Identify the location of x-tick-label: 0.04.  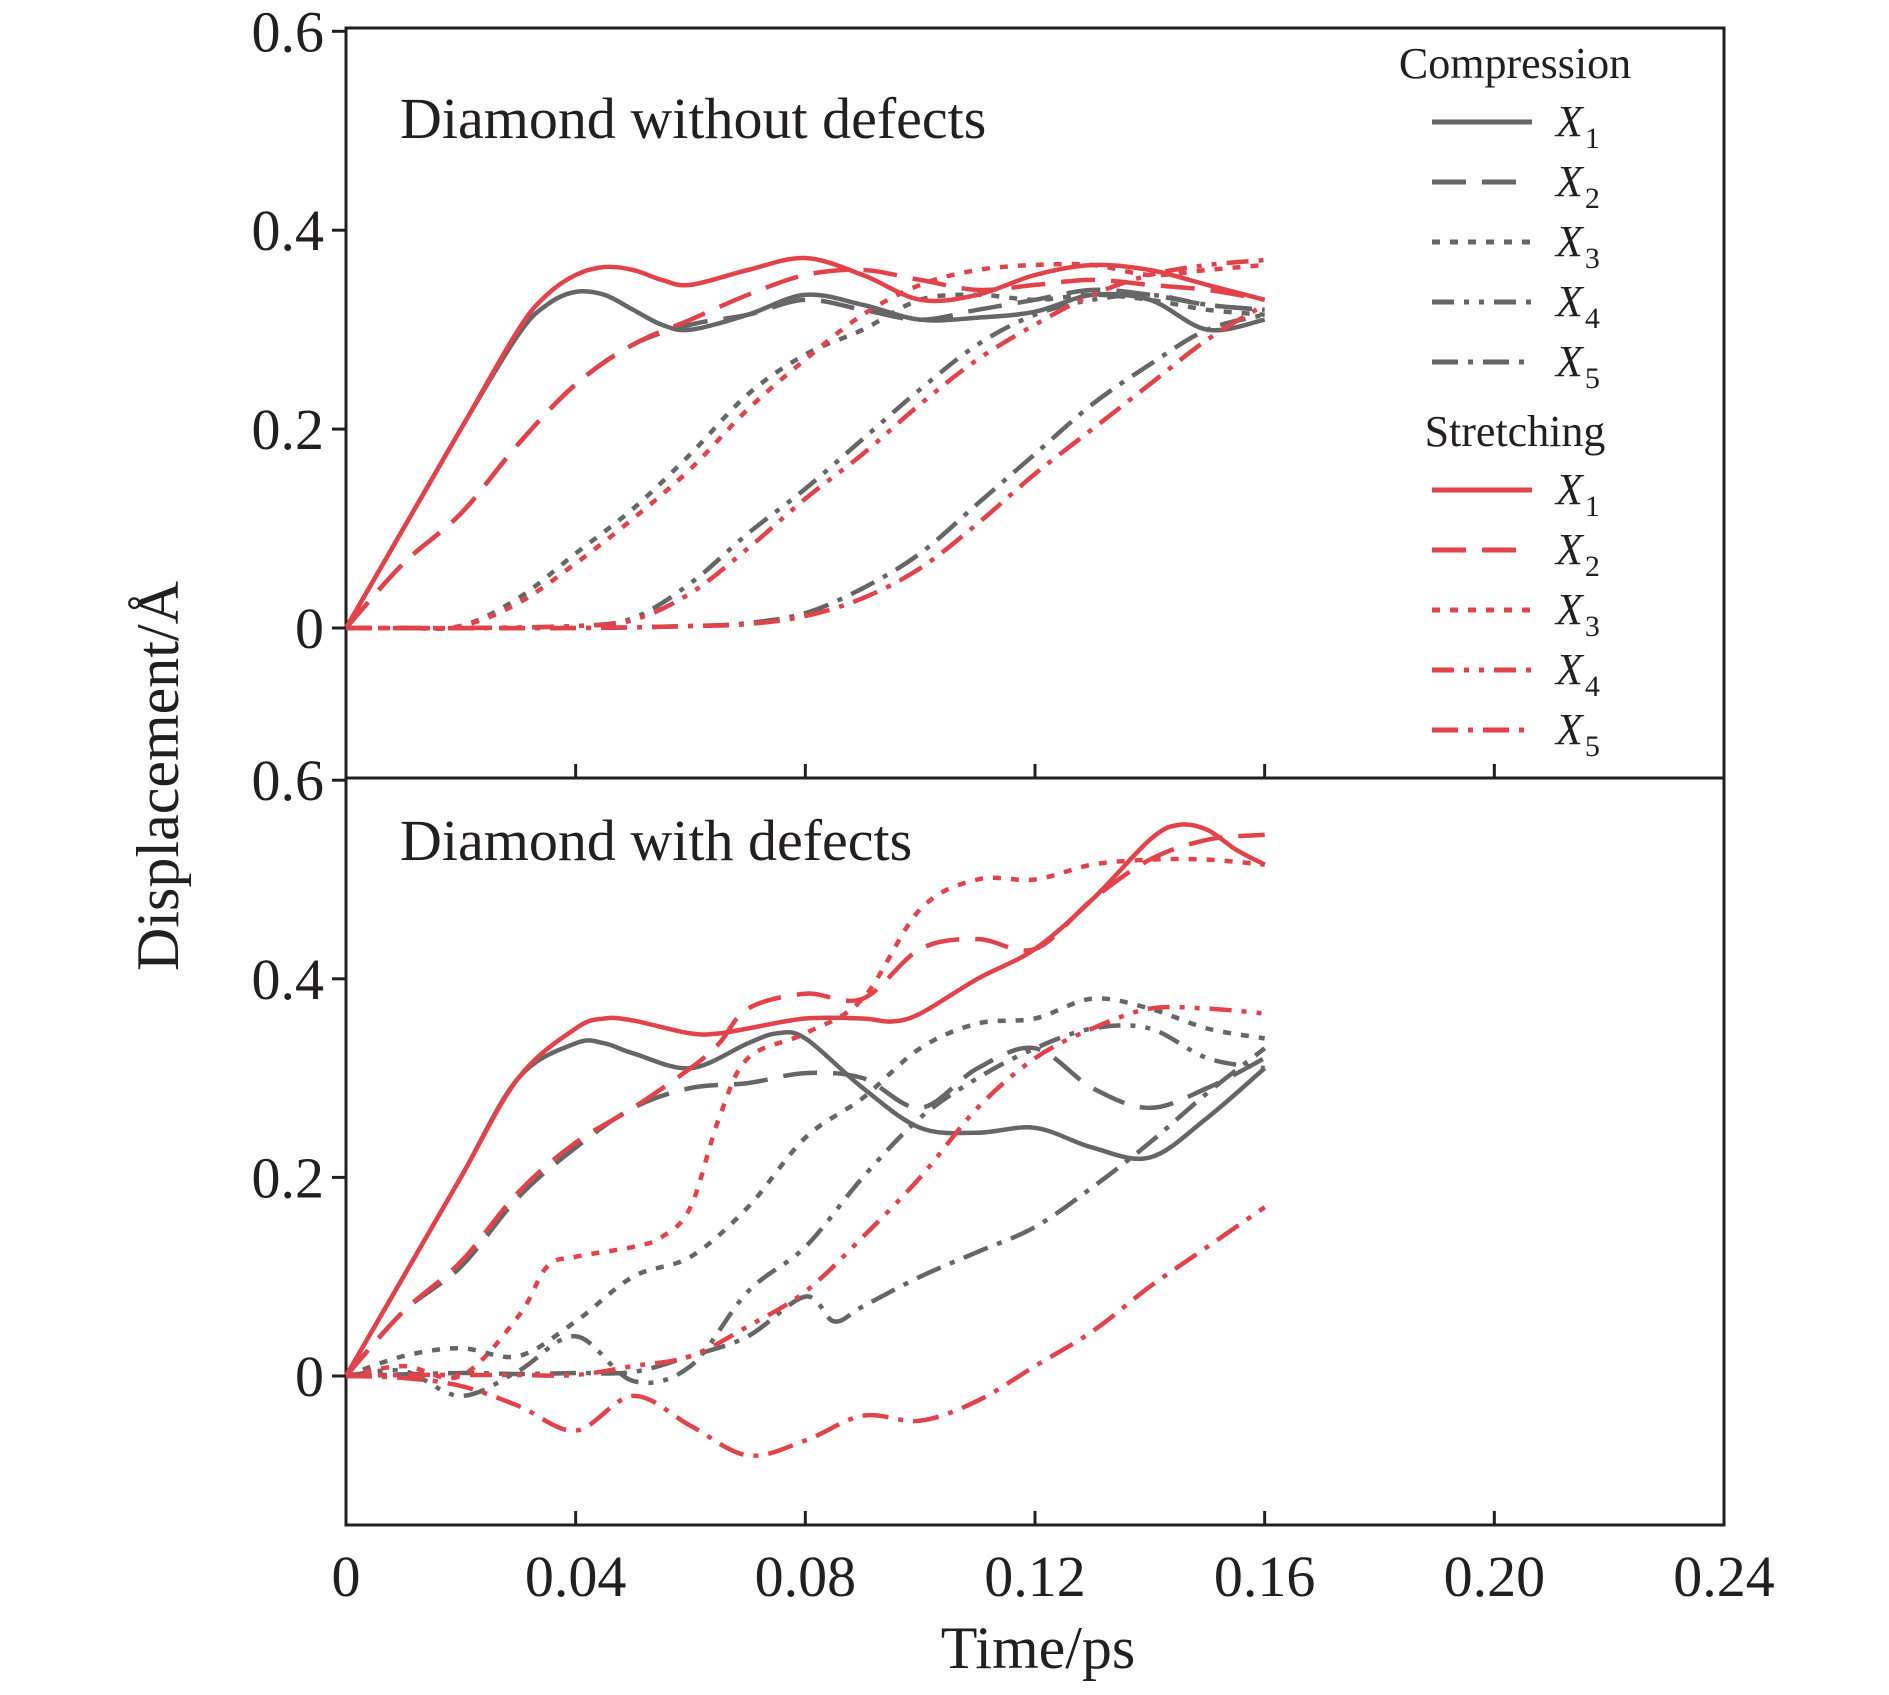
(576, 1576).